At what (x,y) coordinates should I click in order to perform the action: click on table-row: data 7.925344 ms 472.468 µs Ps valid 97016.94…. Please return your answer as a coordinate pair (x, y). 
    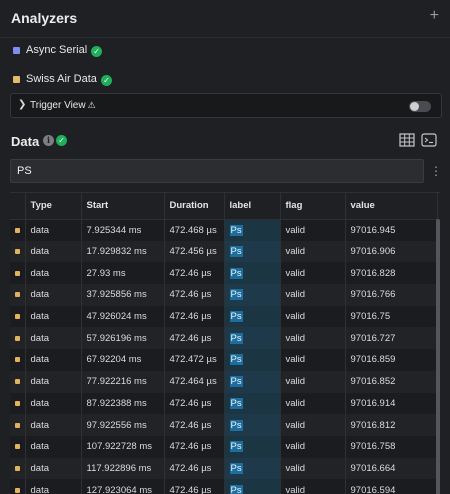
    Looking at the image, I should click on (224, 230).